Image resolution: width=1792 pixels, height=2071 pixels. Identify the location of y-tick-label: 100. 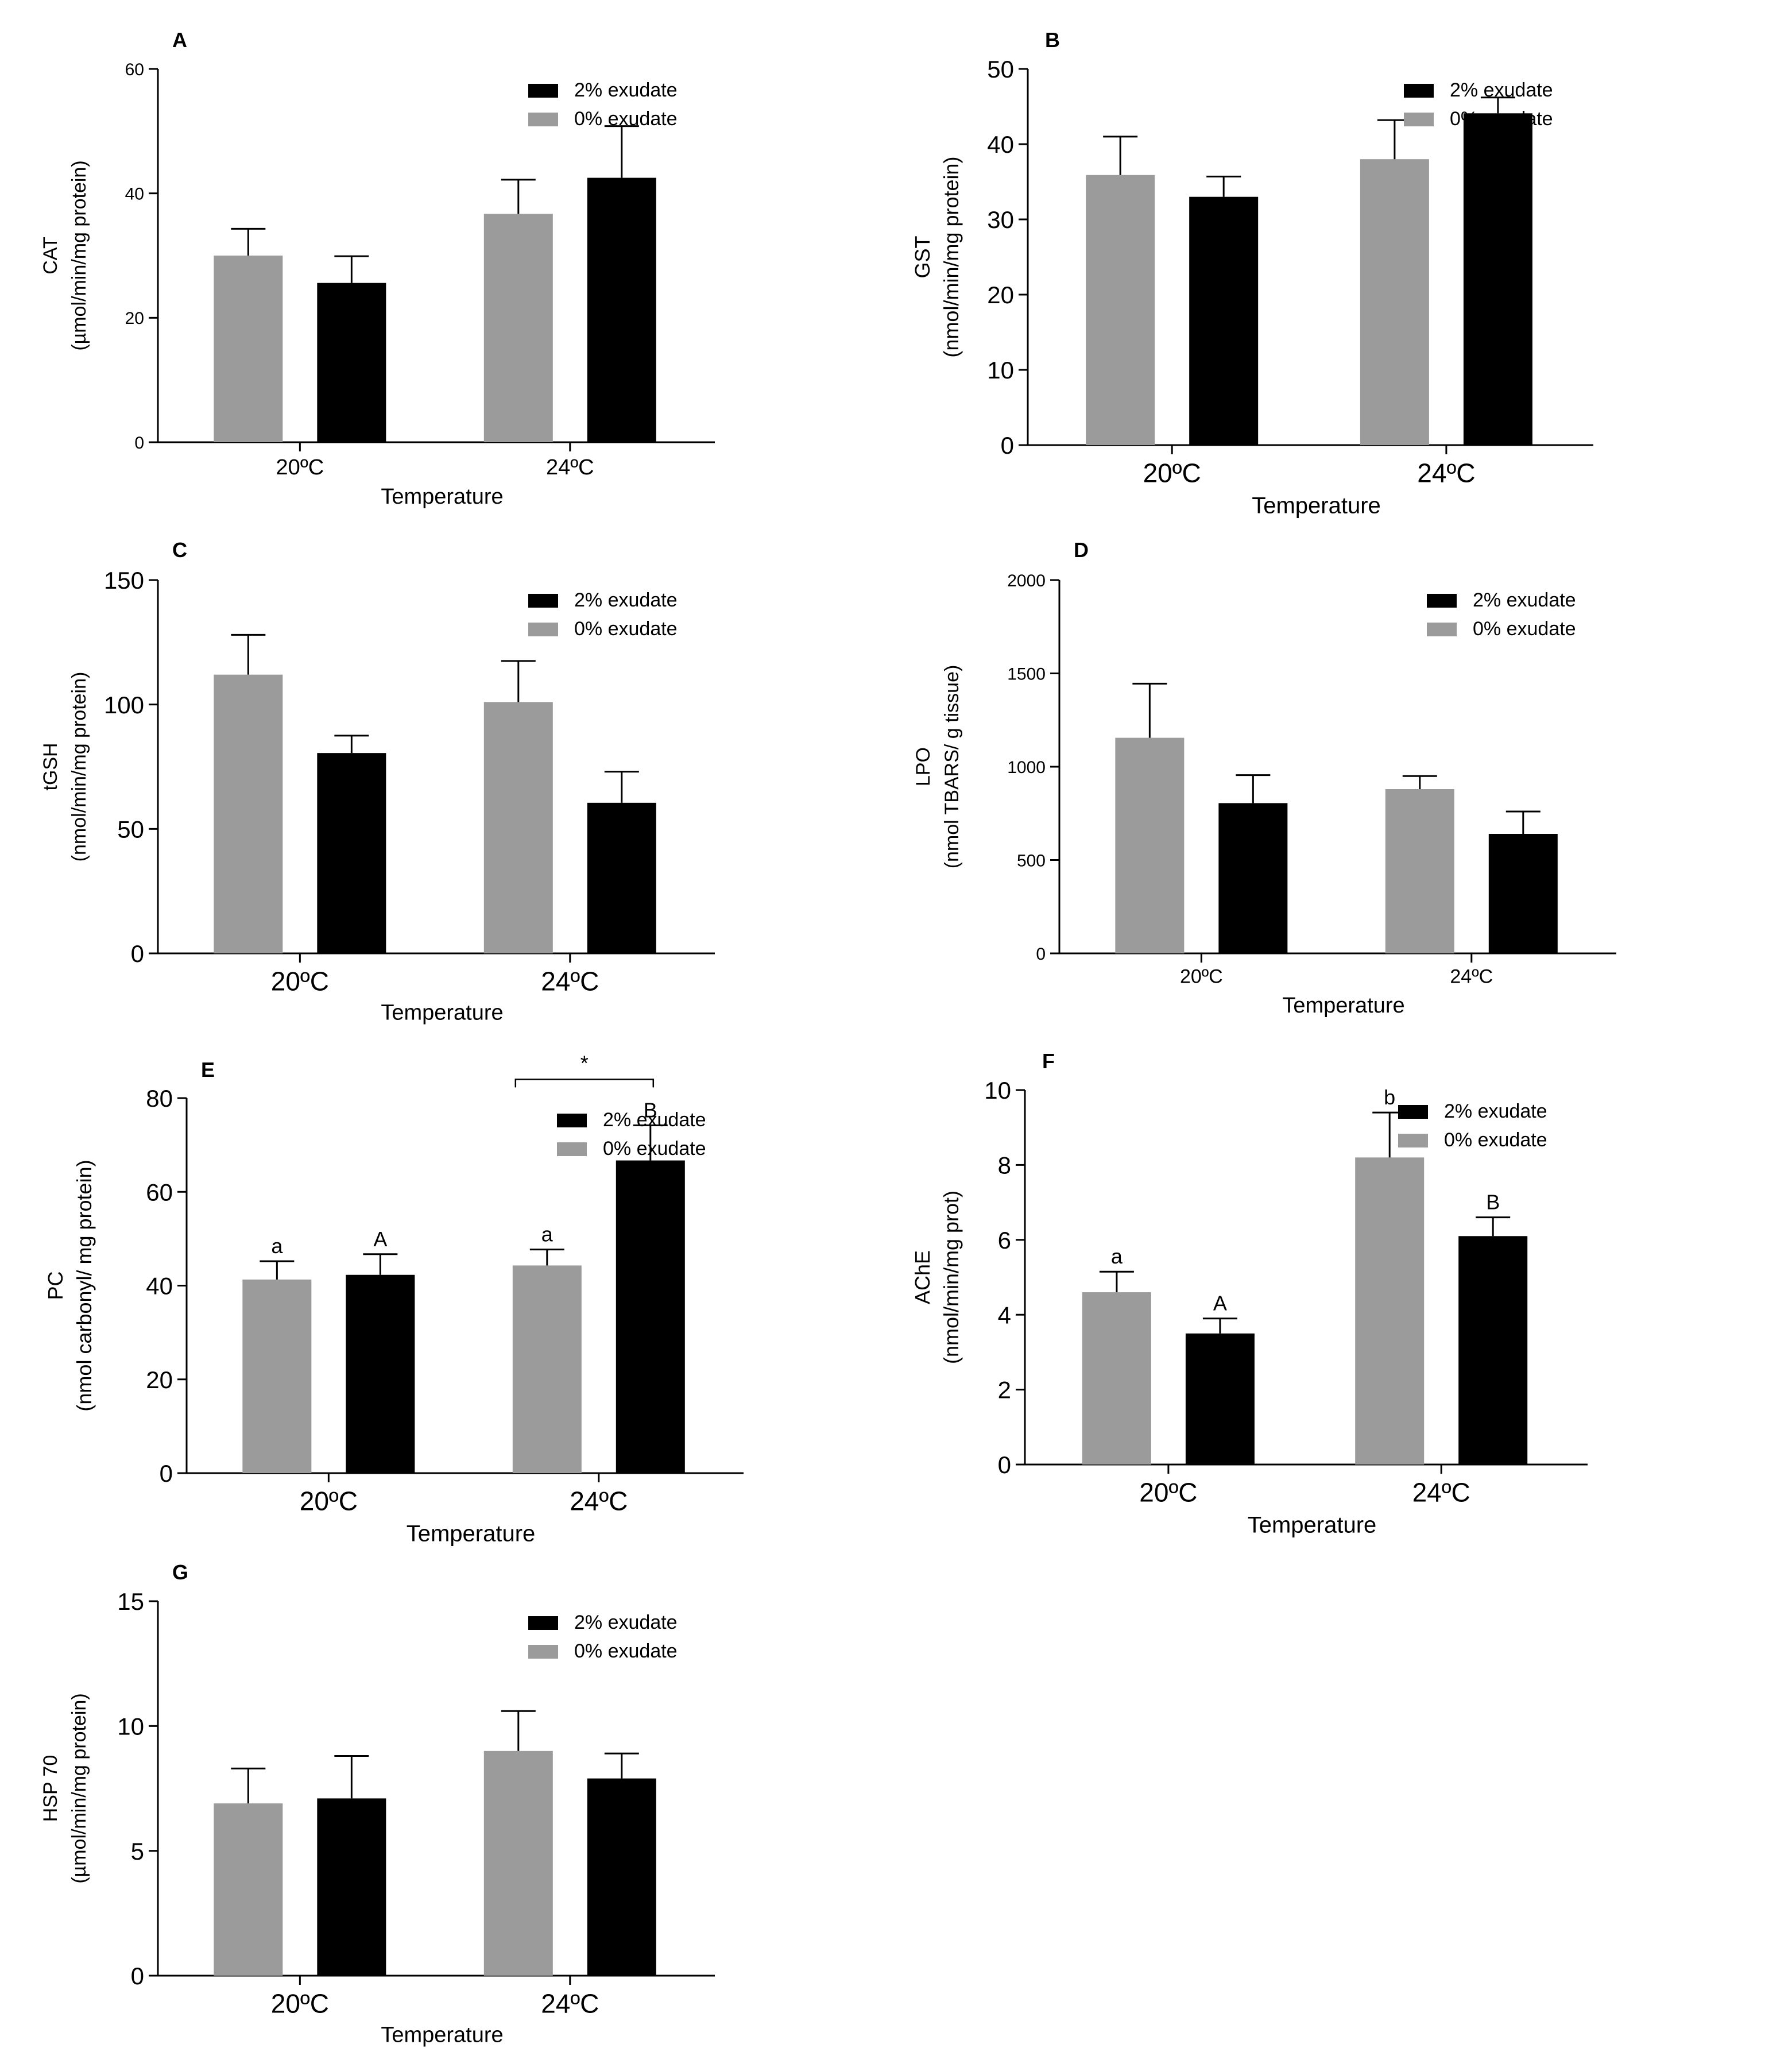
(124, 704).